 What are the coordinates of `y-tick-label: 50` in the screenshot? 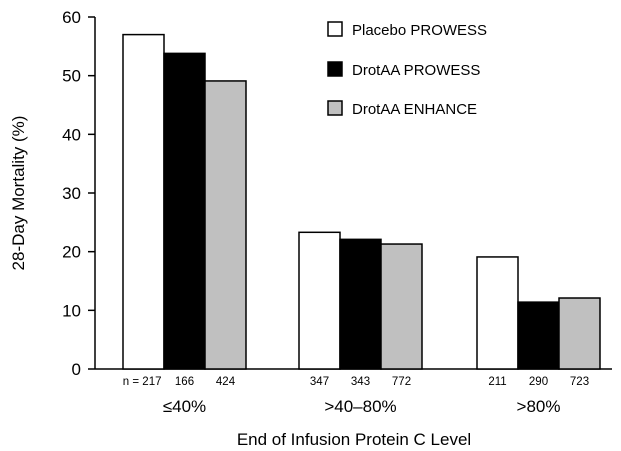 It's located at (71, 76).